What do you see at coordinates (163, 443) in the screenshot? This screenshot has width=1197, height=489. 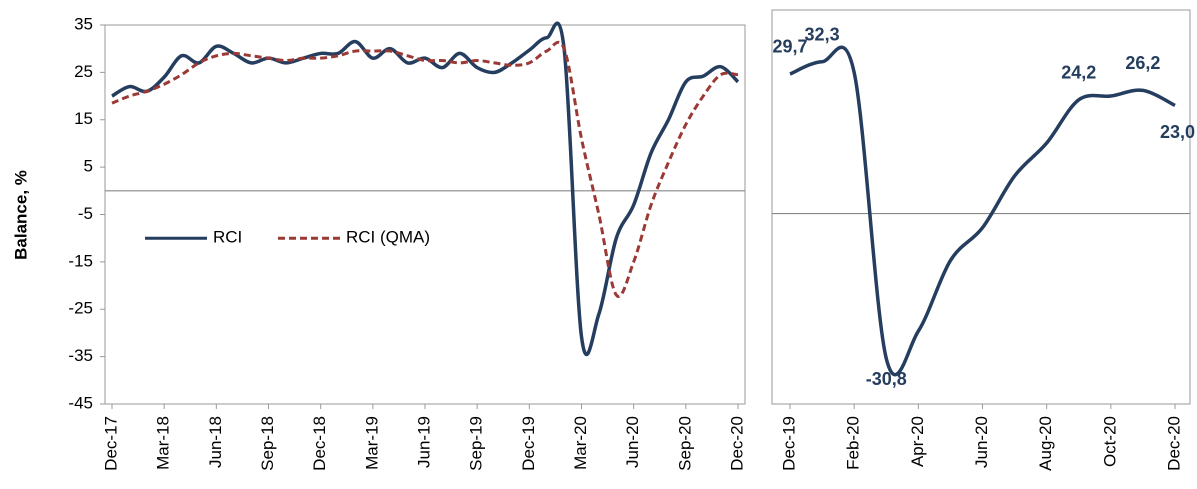 I see `x-tick-label: Mar-18` at bounding box center [163, 443].